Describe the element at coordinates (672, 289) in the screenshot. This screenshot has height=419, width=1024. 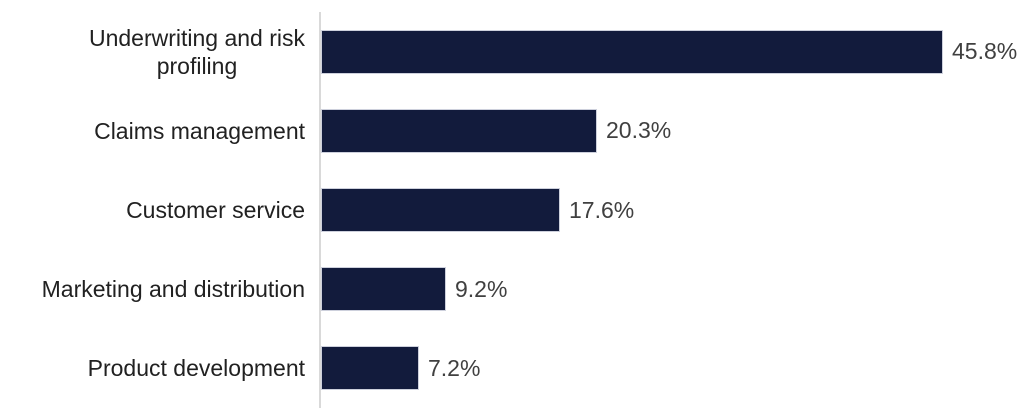
I see `bar-area: 9.2%` at that location.